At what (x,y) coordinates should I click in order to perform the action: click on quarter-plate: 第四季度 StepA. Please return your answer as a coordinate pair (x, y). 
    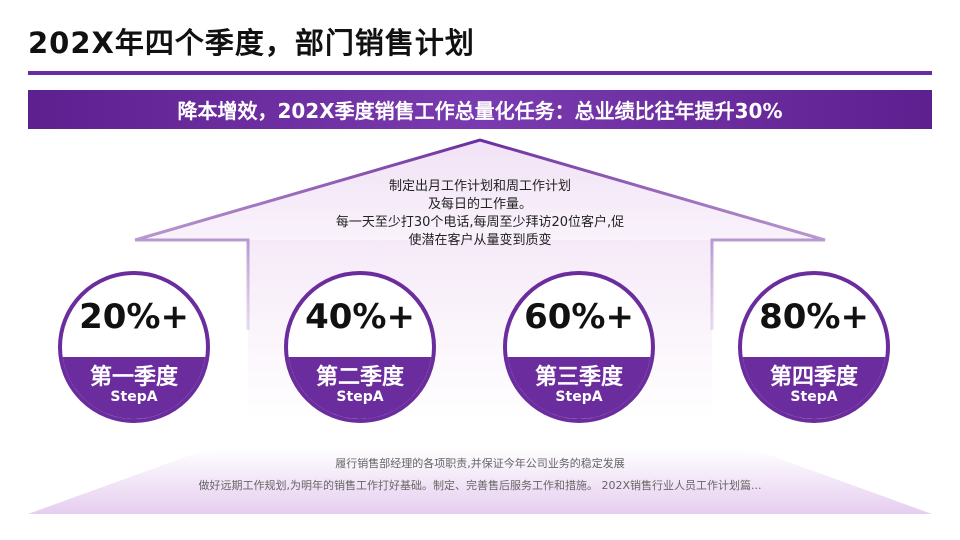
    Looking at the image, I should click on (814, 388).